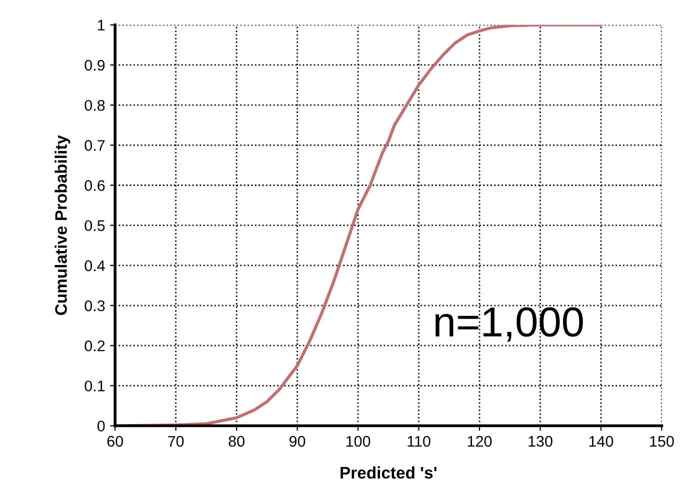 Image resolution: width=685 pixels, height=498 pixels. Describe the element at coordinates (176, 441) in the screenshot. I see `x-tick-label: 70` at that location.